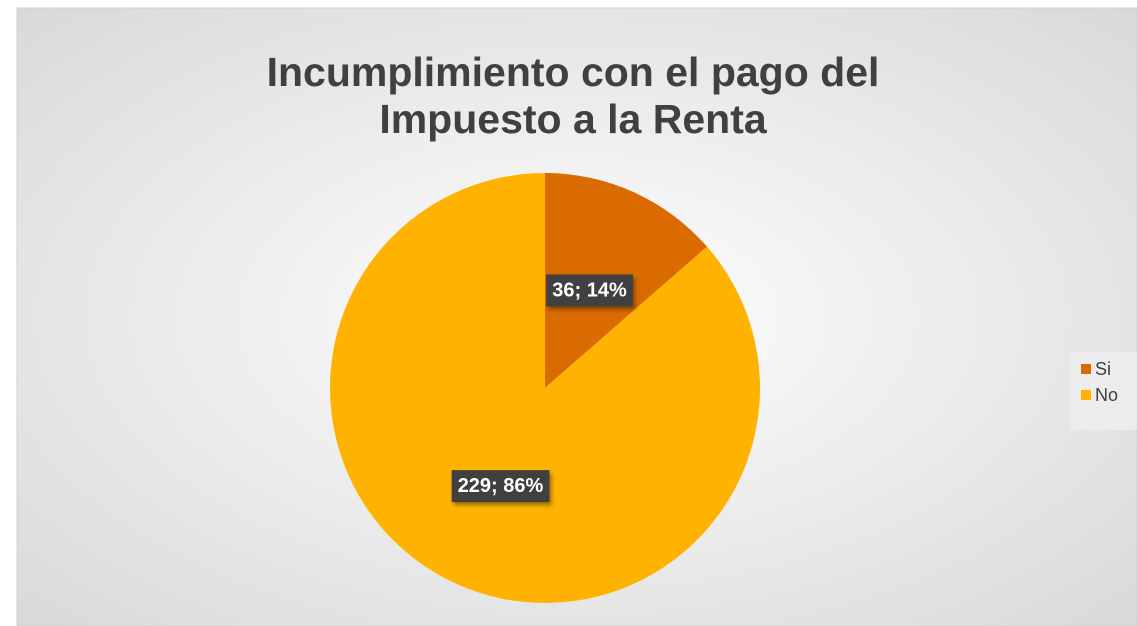 The image size is (1137, 626). I want to click on data-label: 36; 14%, so click(589, 290).